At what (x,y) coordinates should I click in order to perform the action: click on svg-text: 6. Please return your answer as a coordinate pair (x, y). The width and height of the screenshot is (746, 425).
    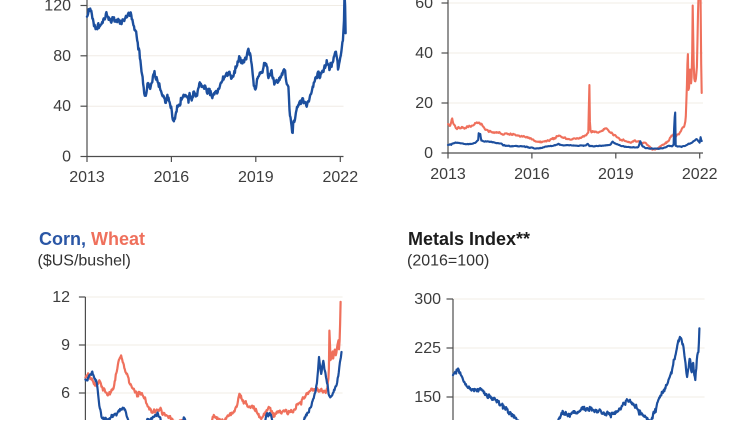
    Looking at the image, I should click on (65, 393).